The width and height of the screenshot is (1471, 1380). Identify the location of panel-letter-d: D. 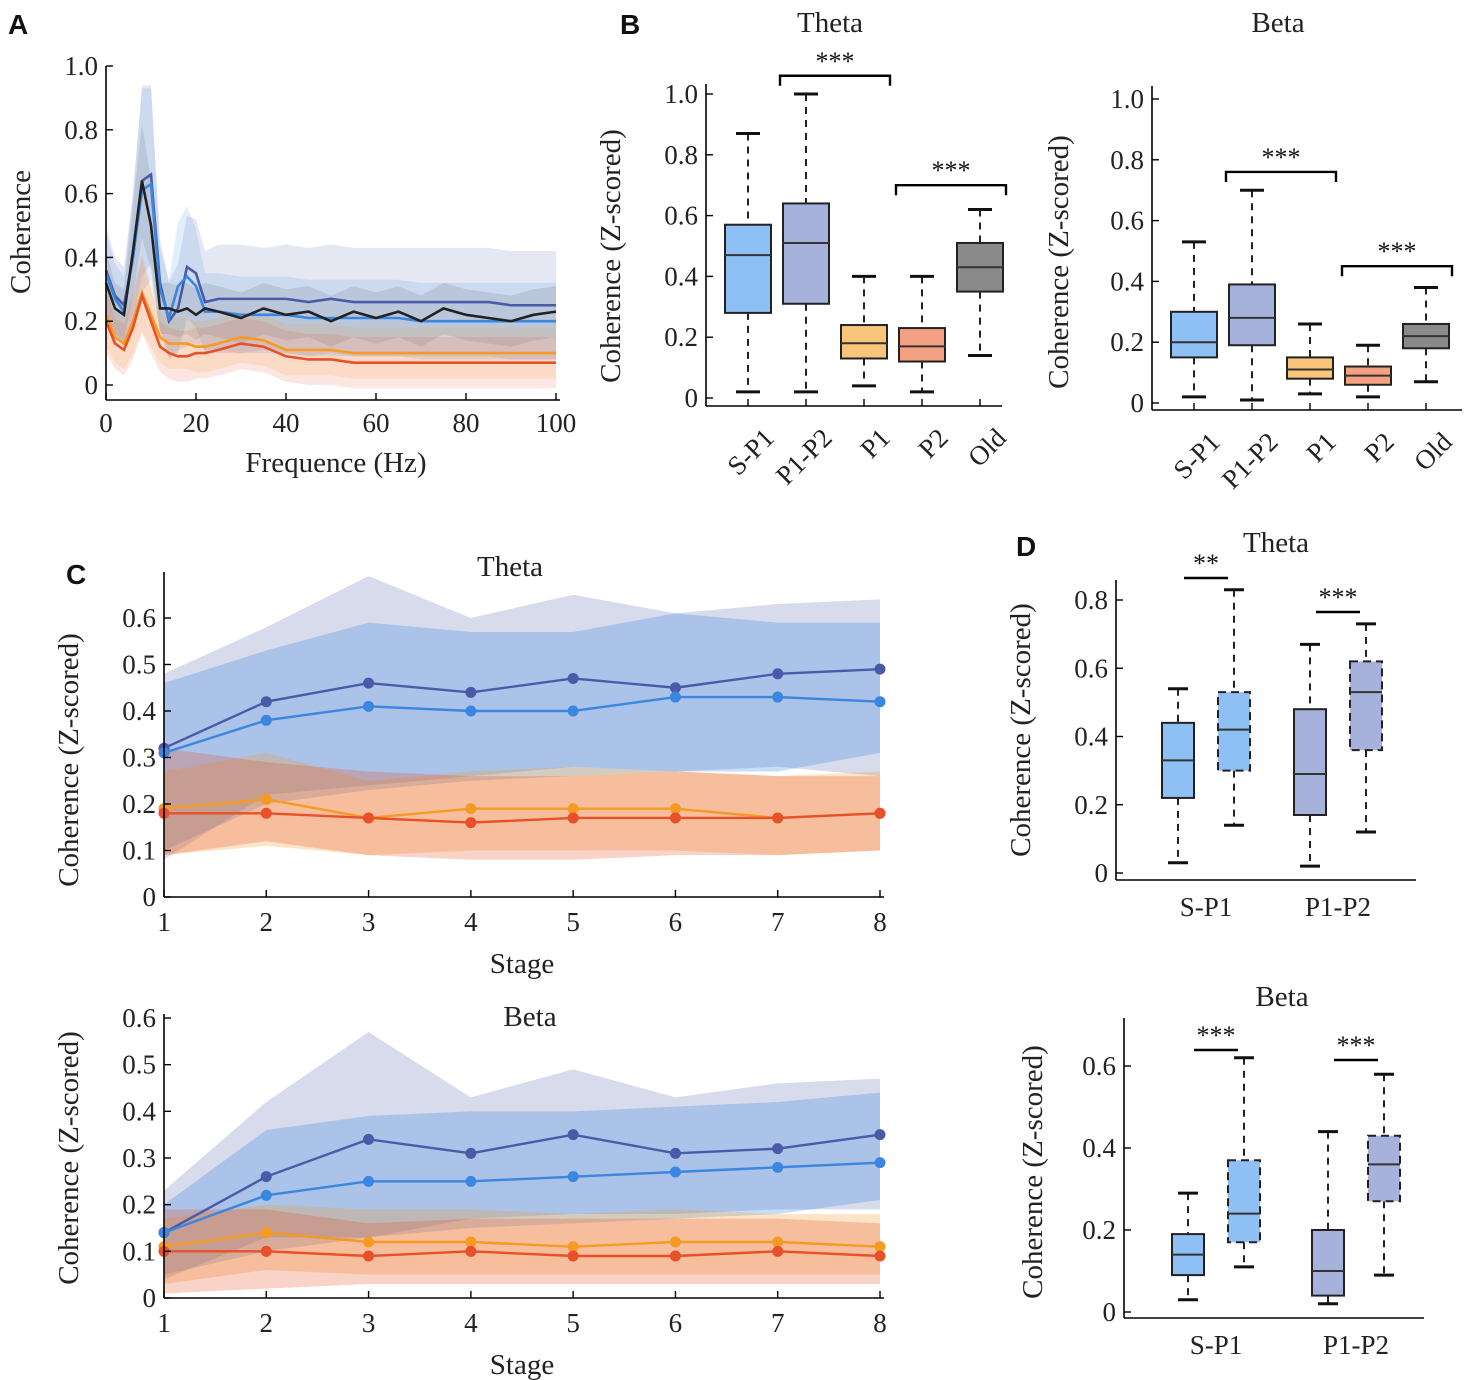
(1026, 546).